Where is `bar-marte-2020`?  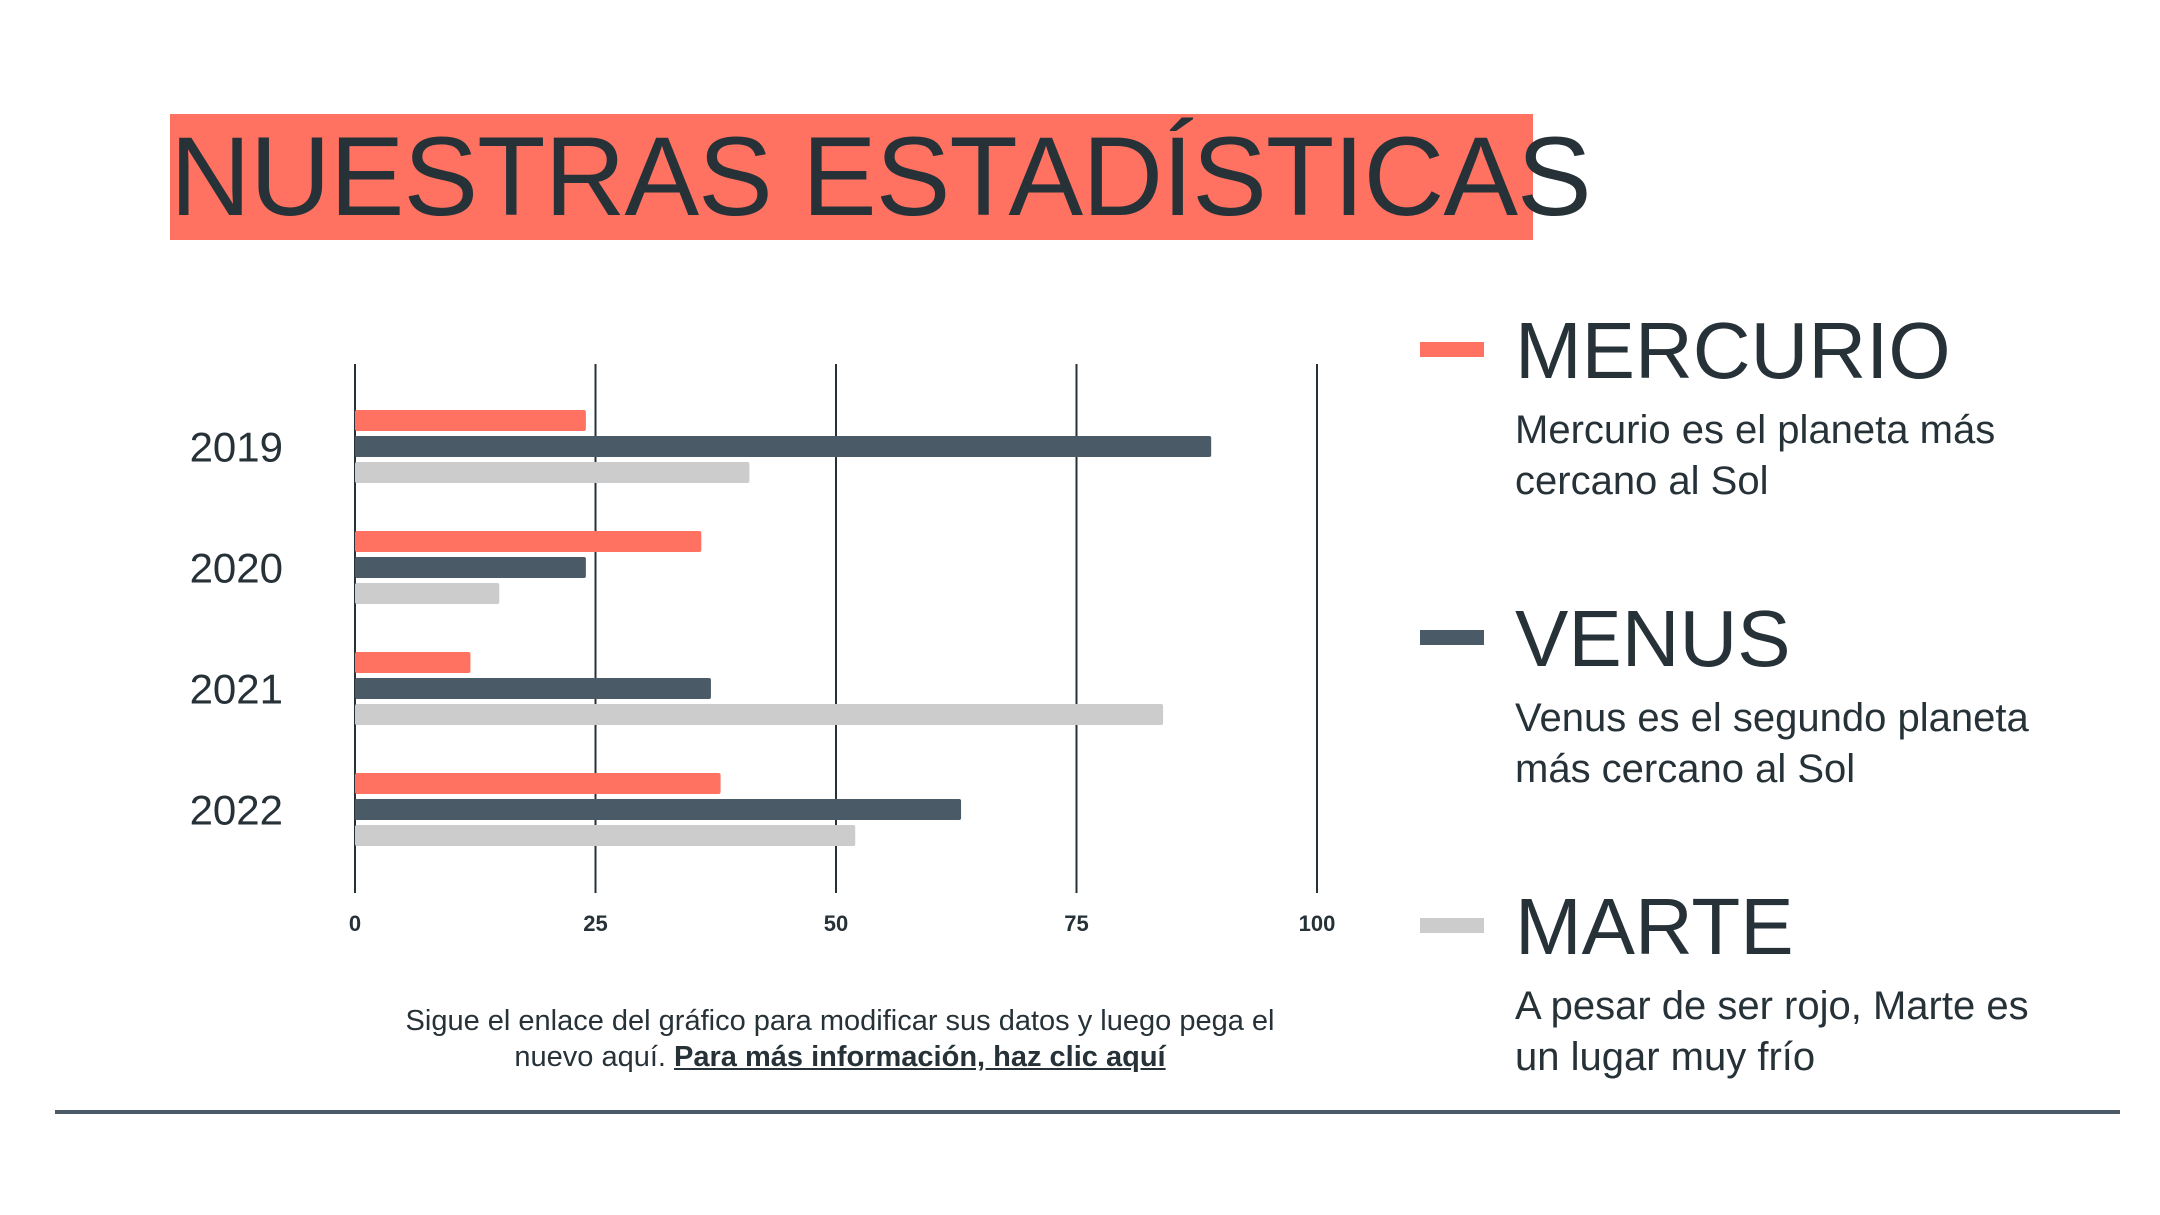
bar-marte-2020 is located at coordinates (427, 593).